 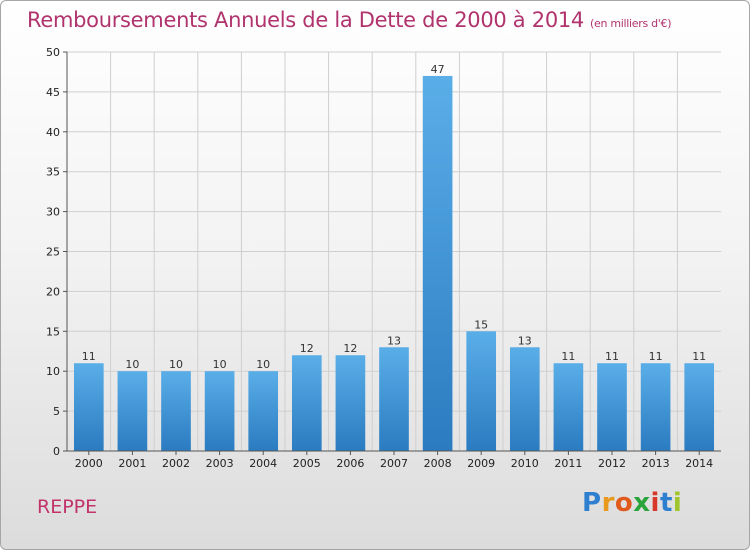 What do you see at coordinates (176, 411) in the screenshot?
I see `bar-2002` at bounding box center [176, 411].